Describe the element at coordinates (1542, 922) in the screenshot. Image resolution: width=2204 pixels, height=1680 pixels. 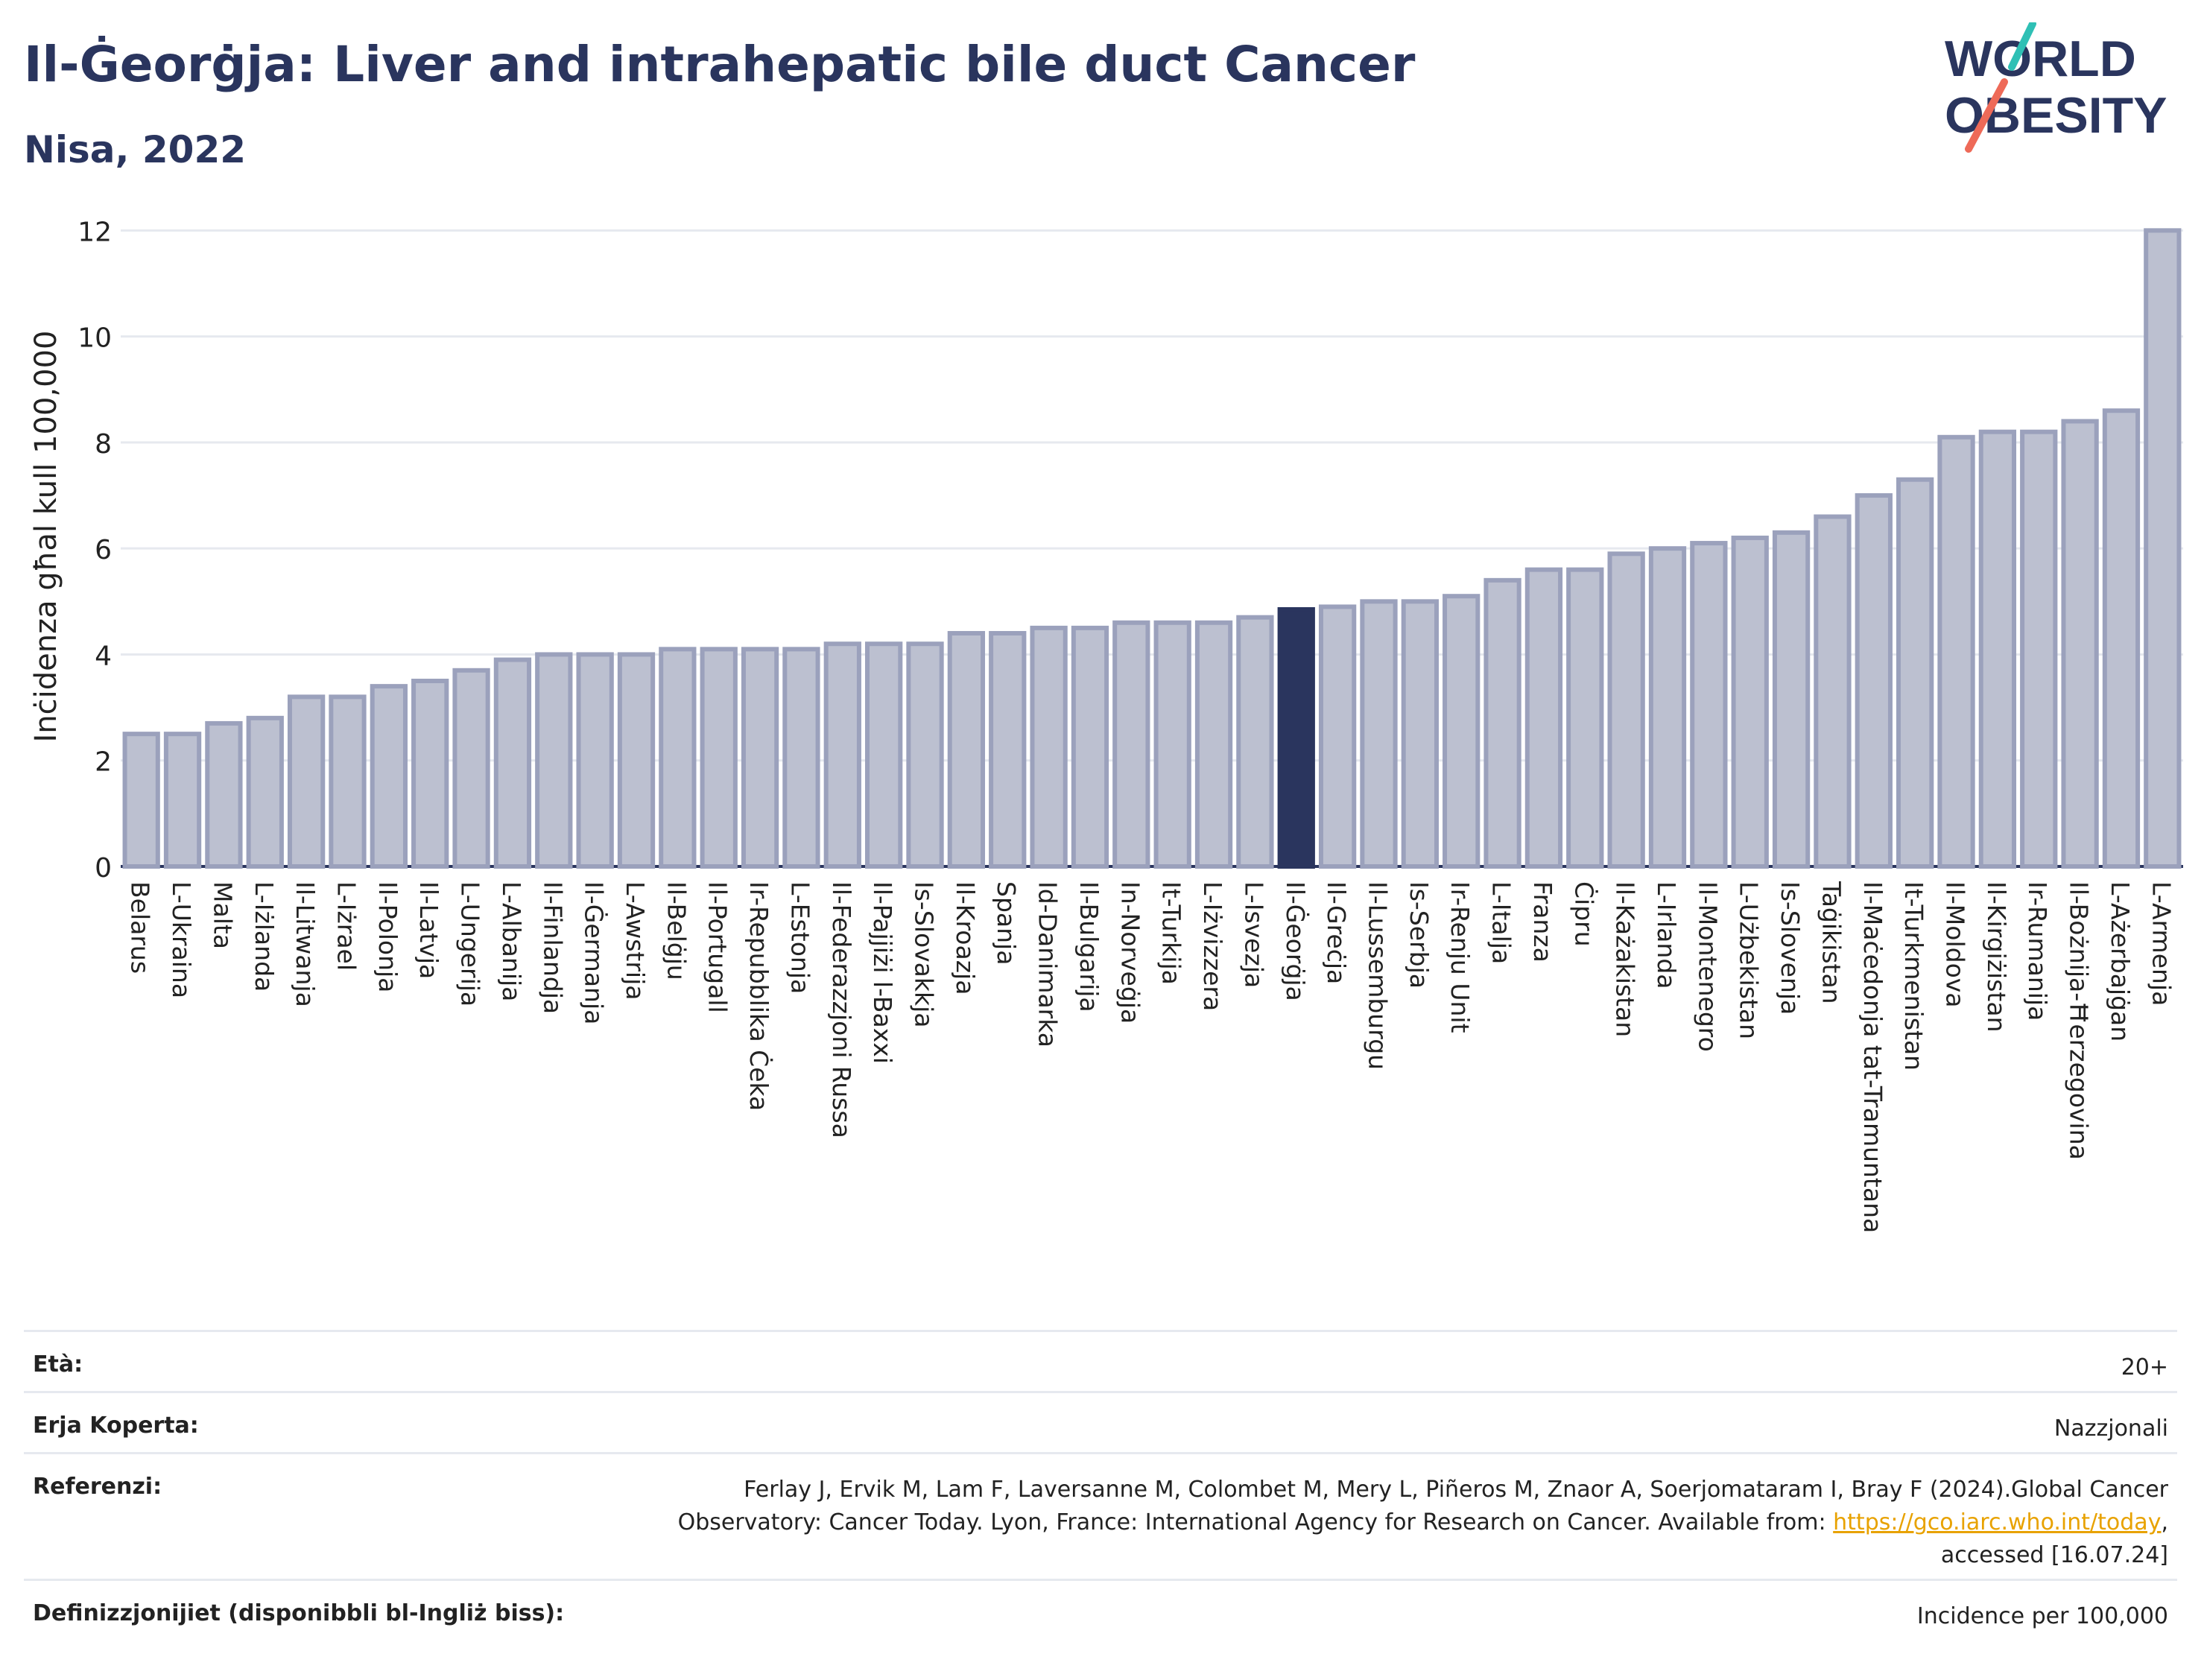
I see `x-tick-label: Franza` at that location.